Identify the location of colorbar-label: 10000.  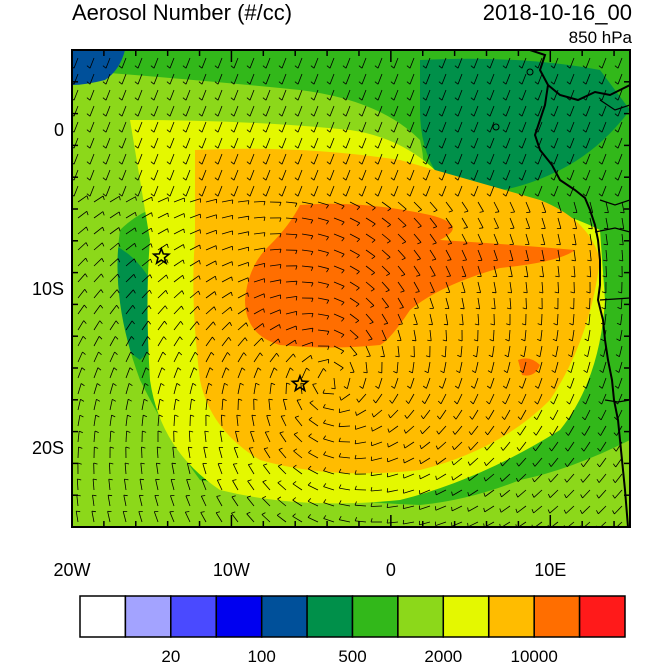
(534, 656).